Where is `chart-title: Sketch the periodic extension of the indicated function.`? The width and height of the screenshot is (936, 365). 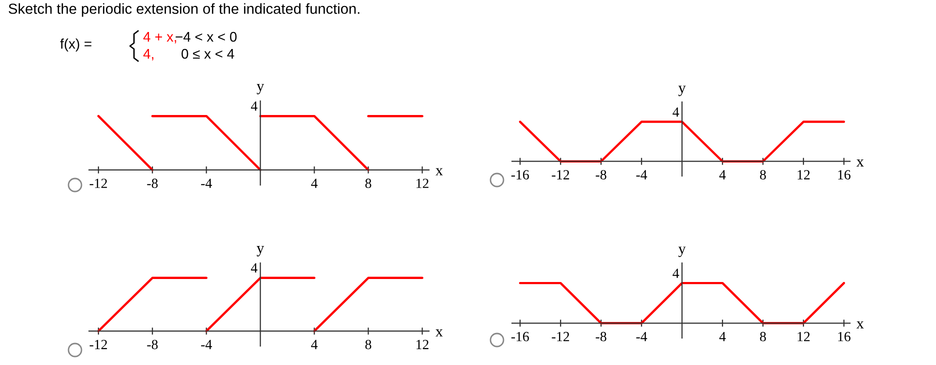 chart-title: Sketch the periodic extension of the indicated function. is located at coordinates (184, 10).